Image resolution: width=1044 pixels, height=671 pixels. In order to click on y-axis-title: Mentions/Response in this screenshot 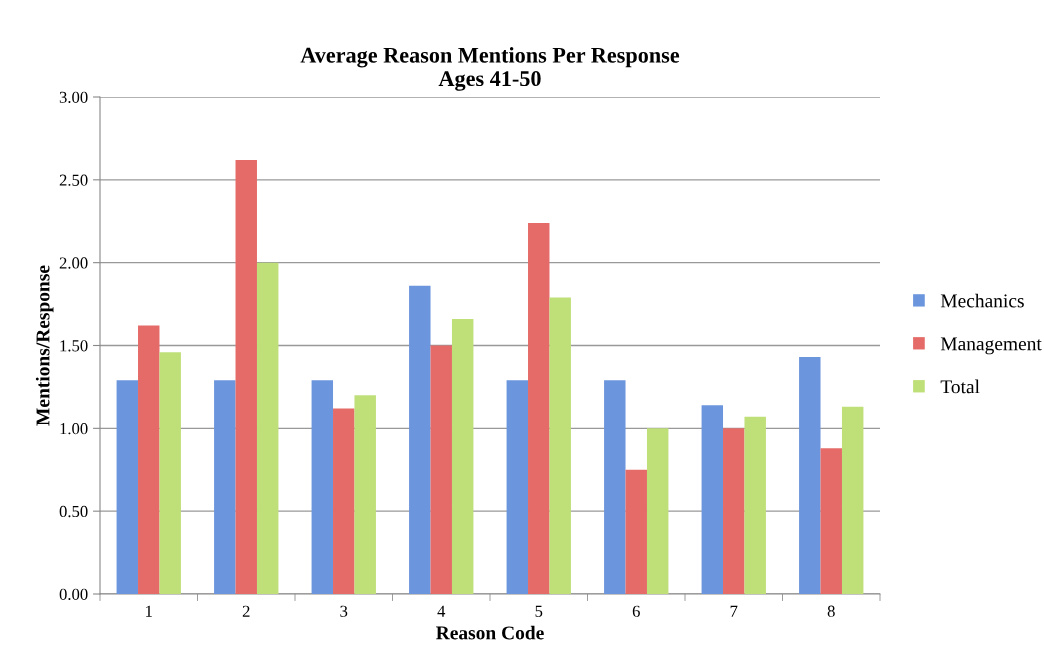, I will do `click(44, 345)`.